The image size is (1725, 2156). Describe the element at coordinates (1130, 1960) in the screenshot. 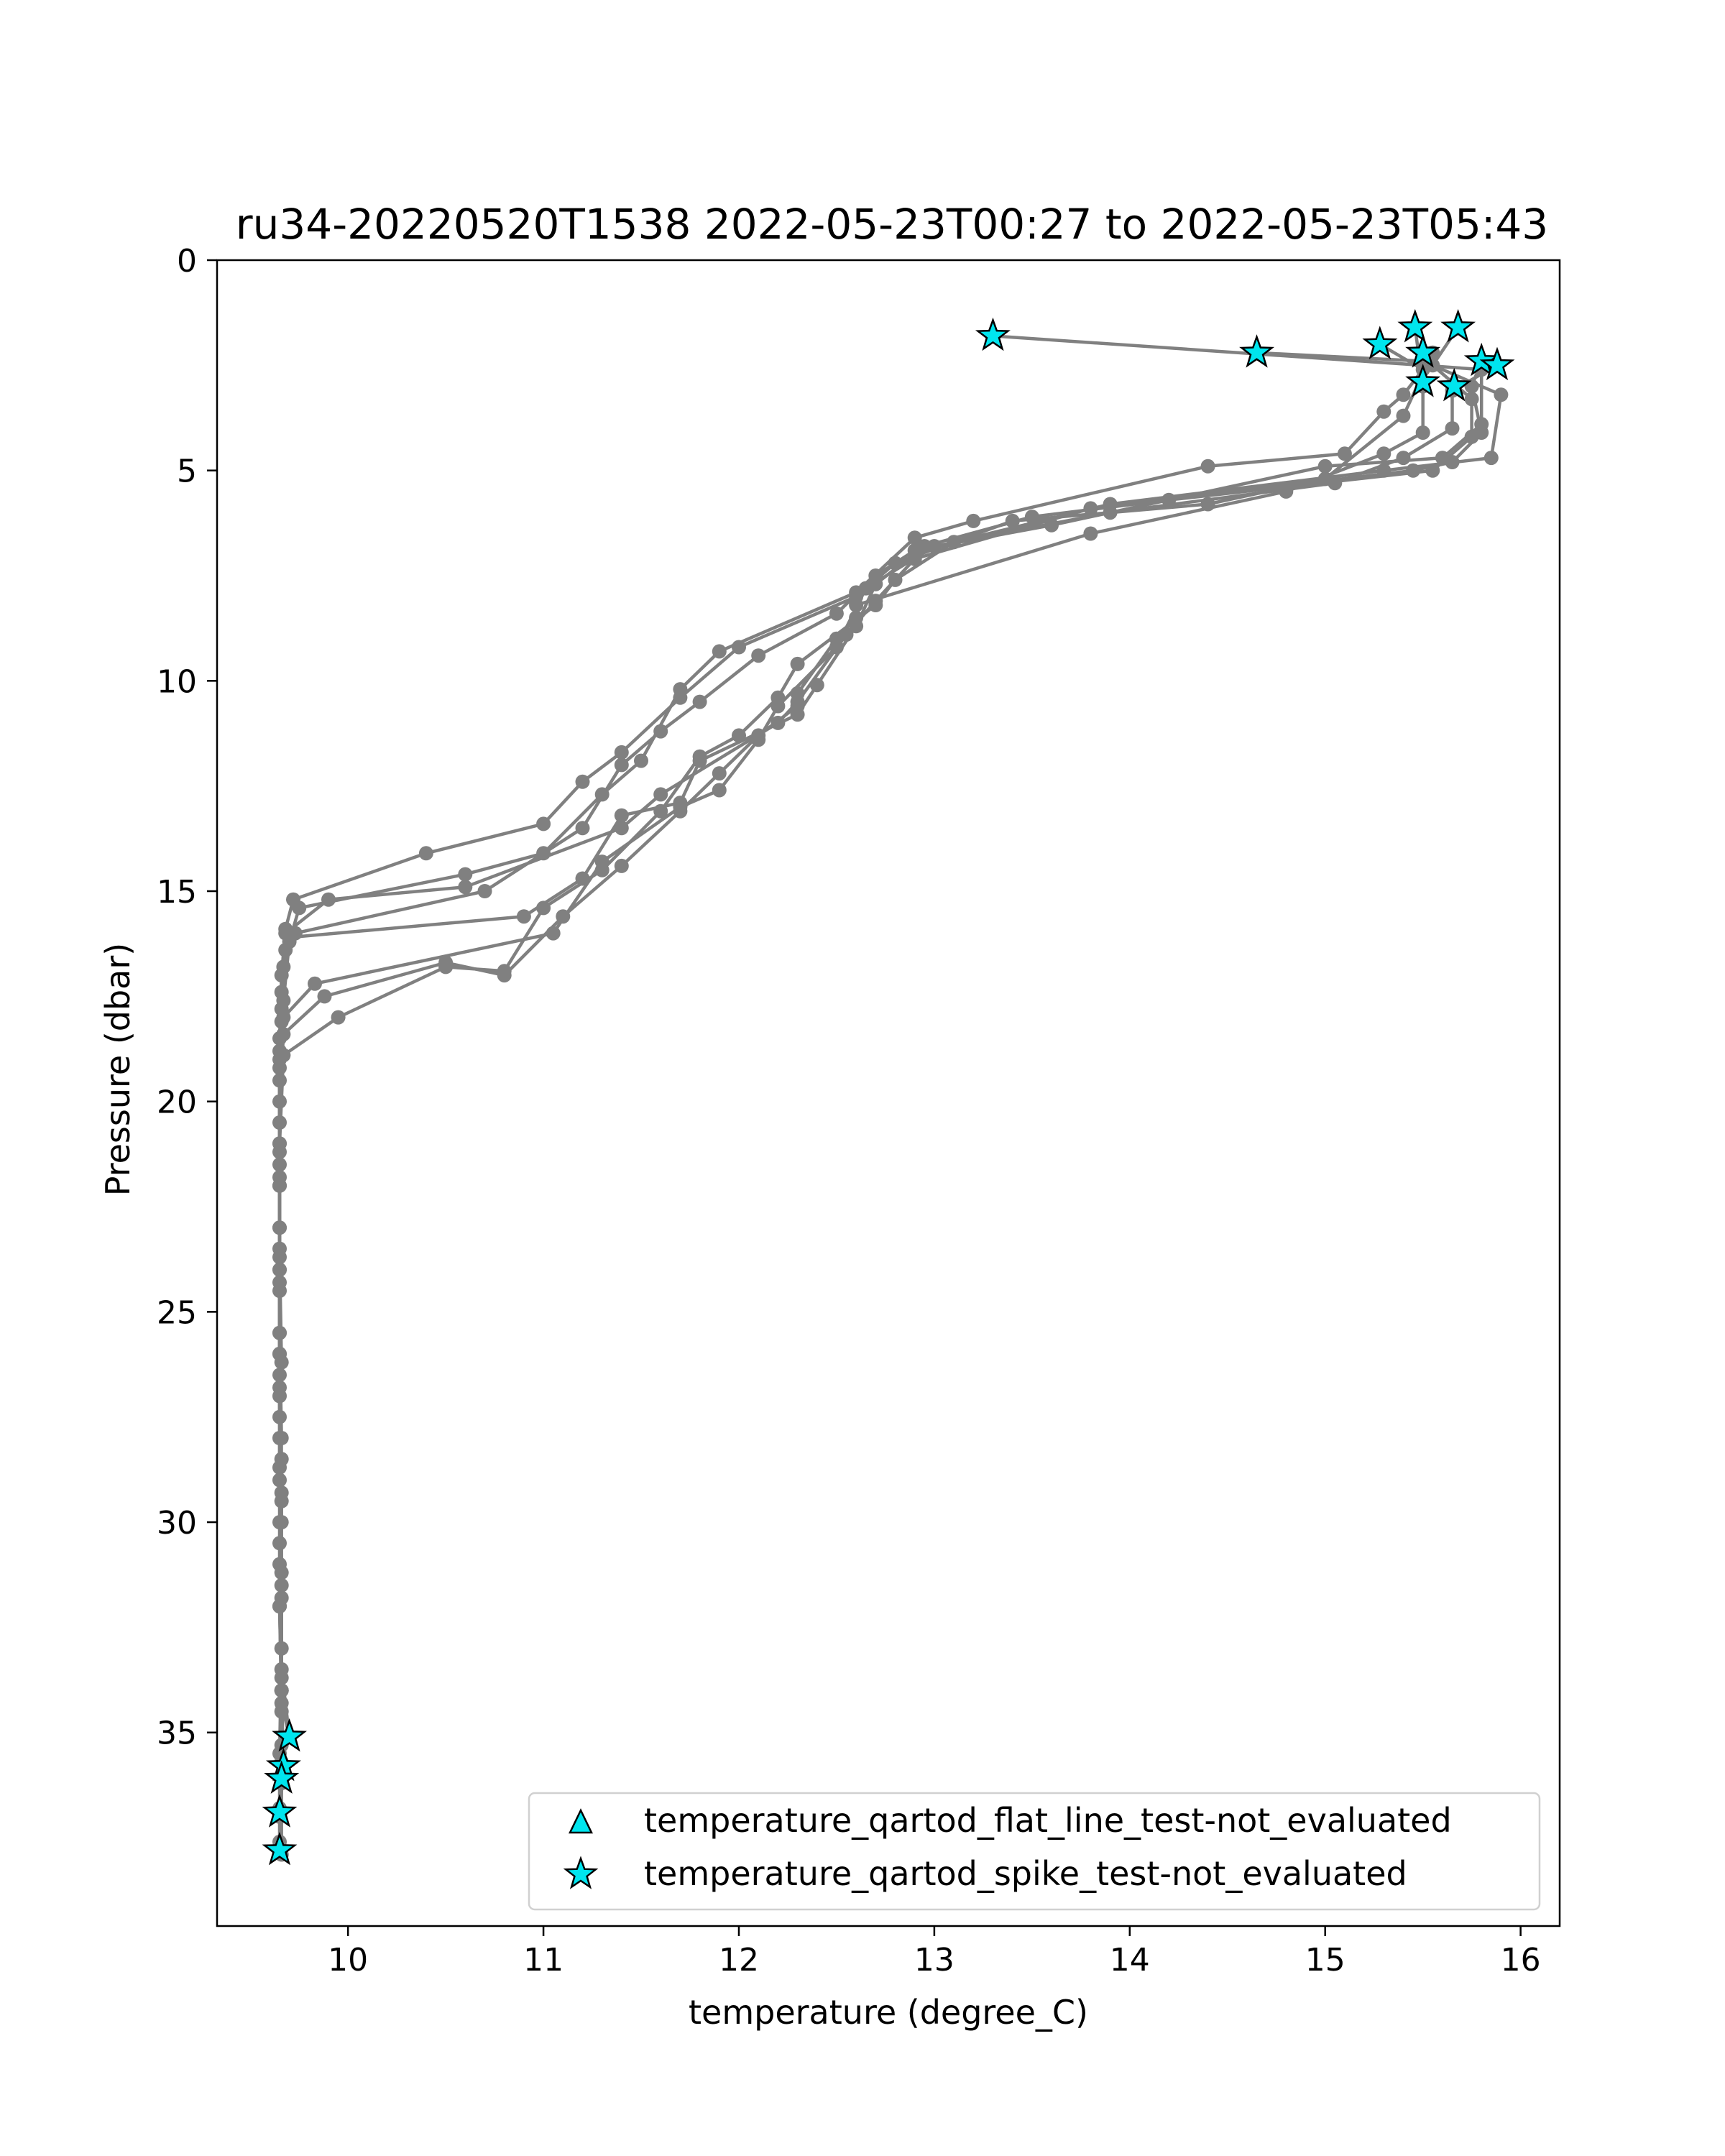

I see `x-tick-label: 14` at that location.